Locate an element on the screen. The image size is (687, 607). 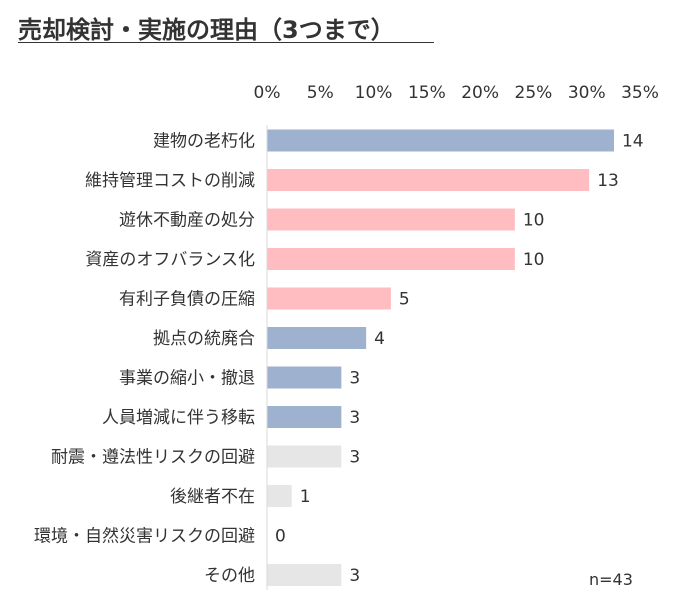
sample-size-note: n=43 is located at coordinates (611, 579).